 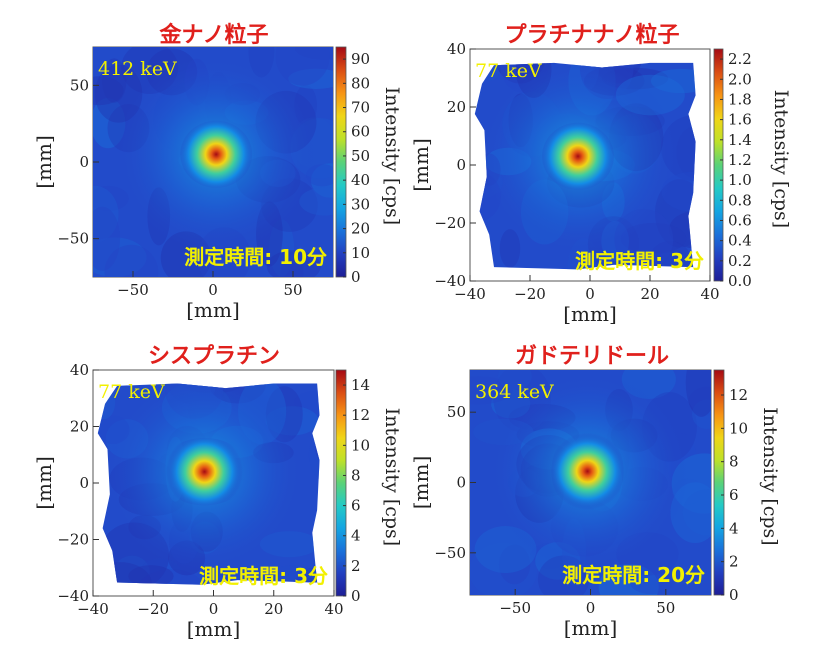 I want to click on measurement-time-label: 測定時間: 3分, so click(x=639, y=261).